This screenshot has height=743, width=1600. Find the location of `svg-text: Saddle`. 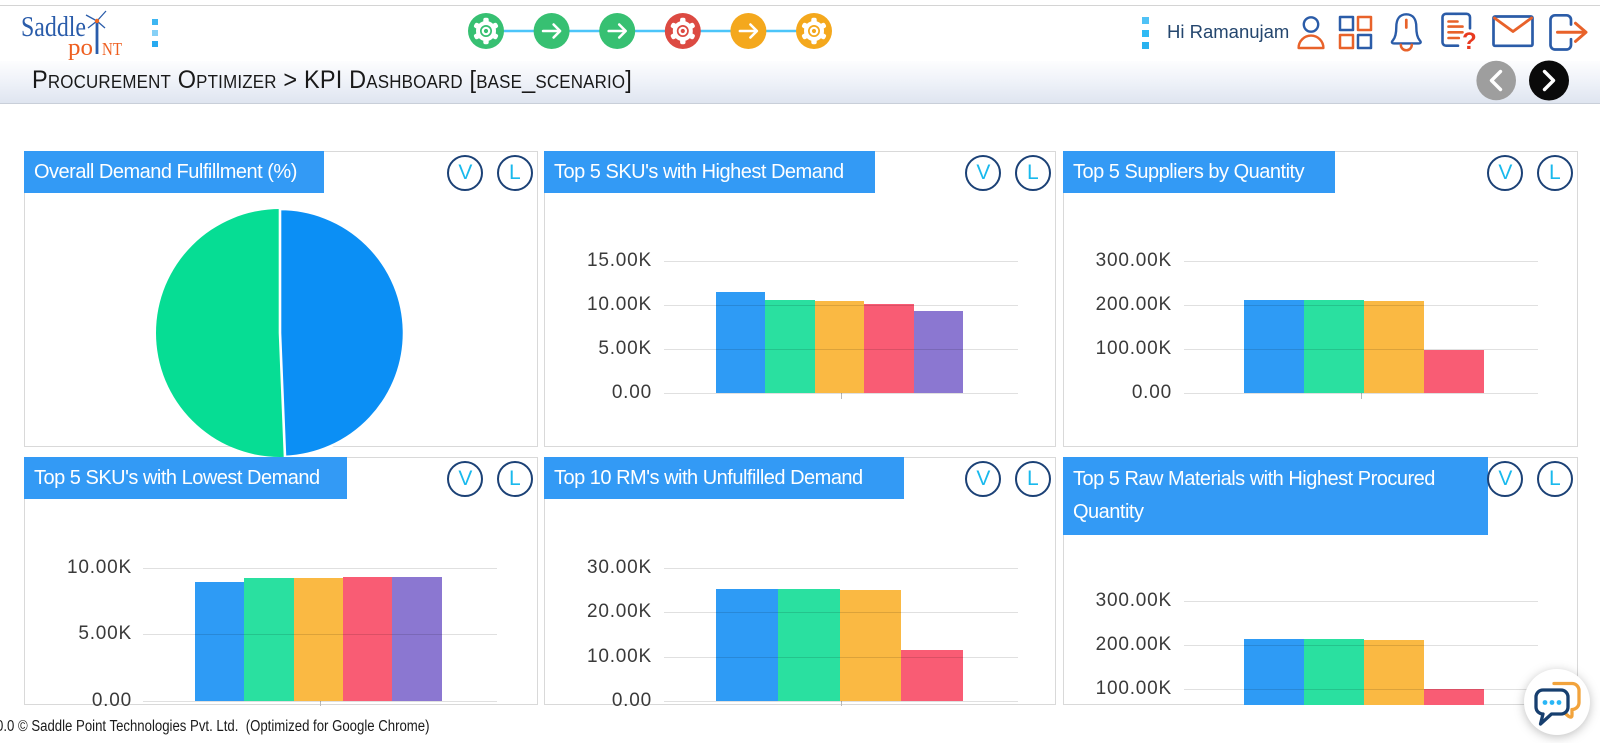

svg-text: Saddle is located at coordinates (53, 27).